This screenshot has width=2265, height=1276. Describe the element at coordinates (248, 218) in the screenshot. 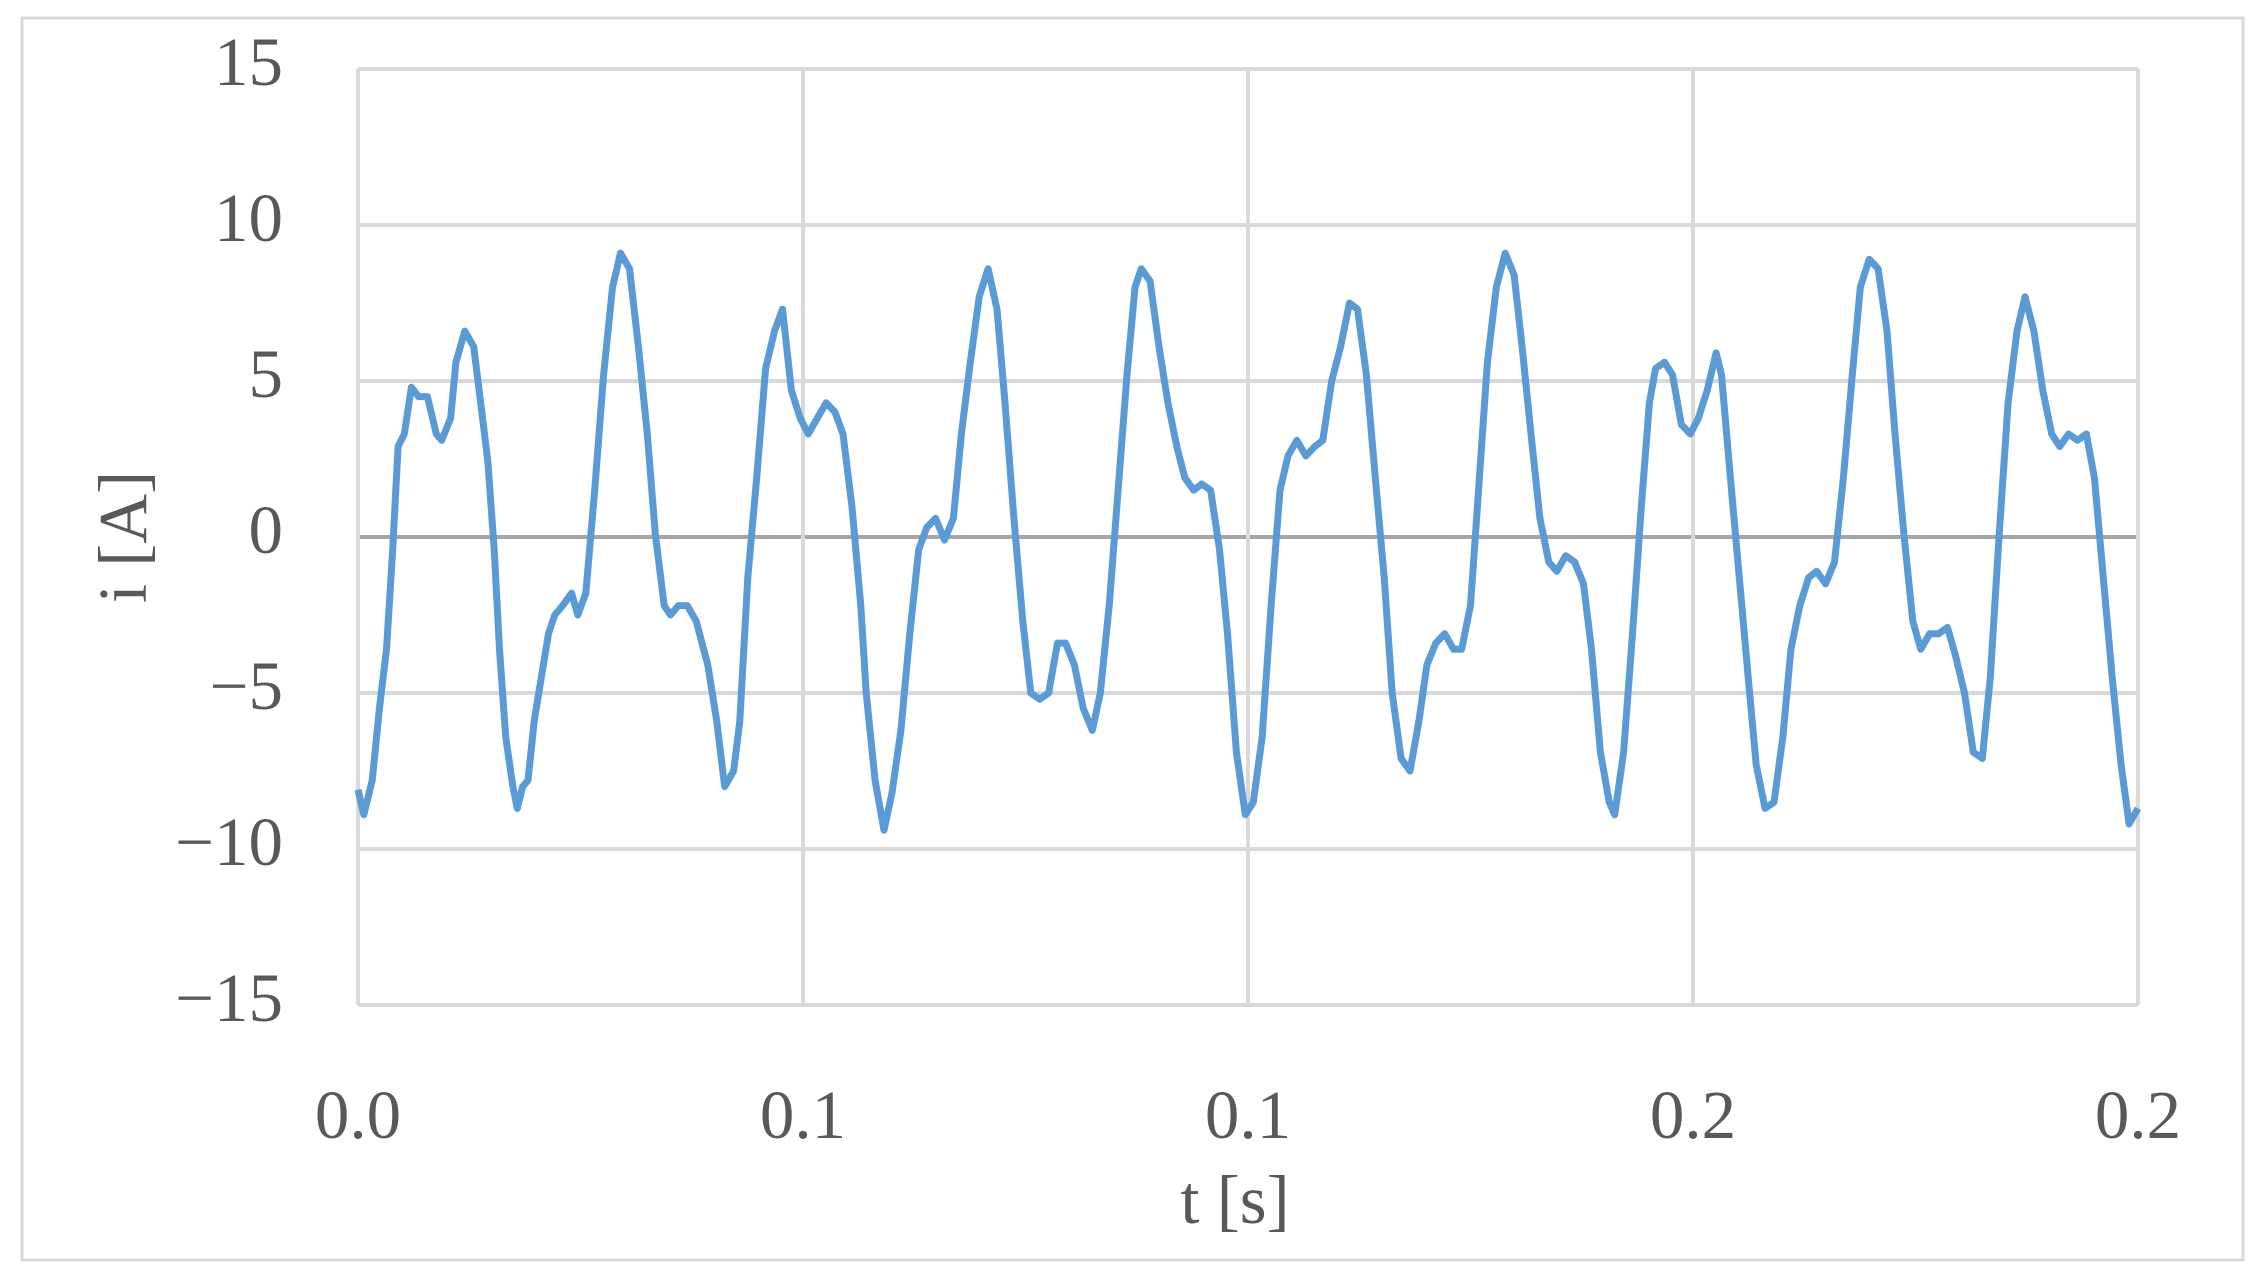

I see `y-tick-label: 10` at that location.